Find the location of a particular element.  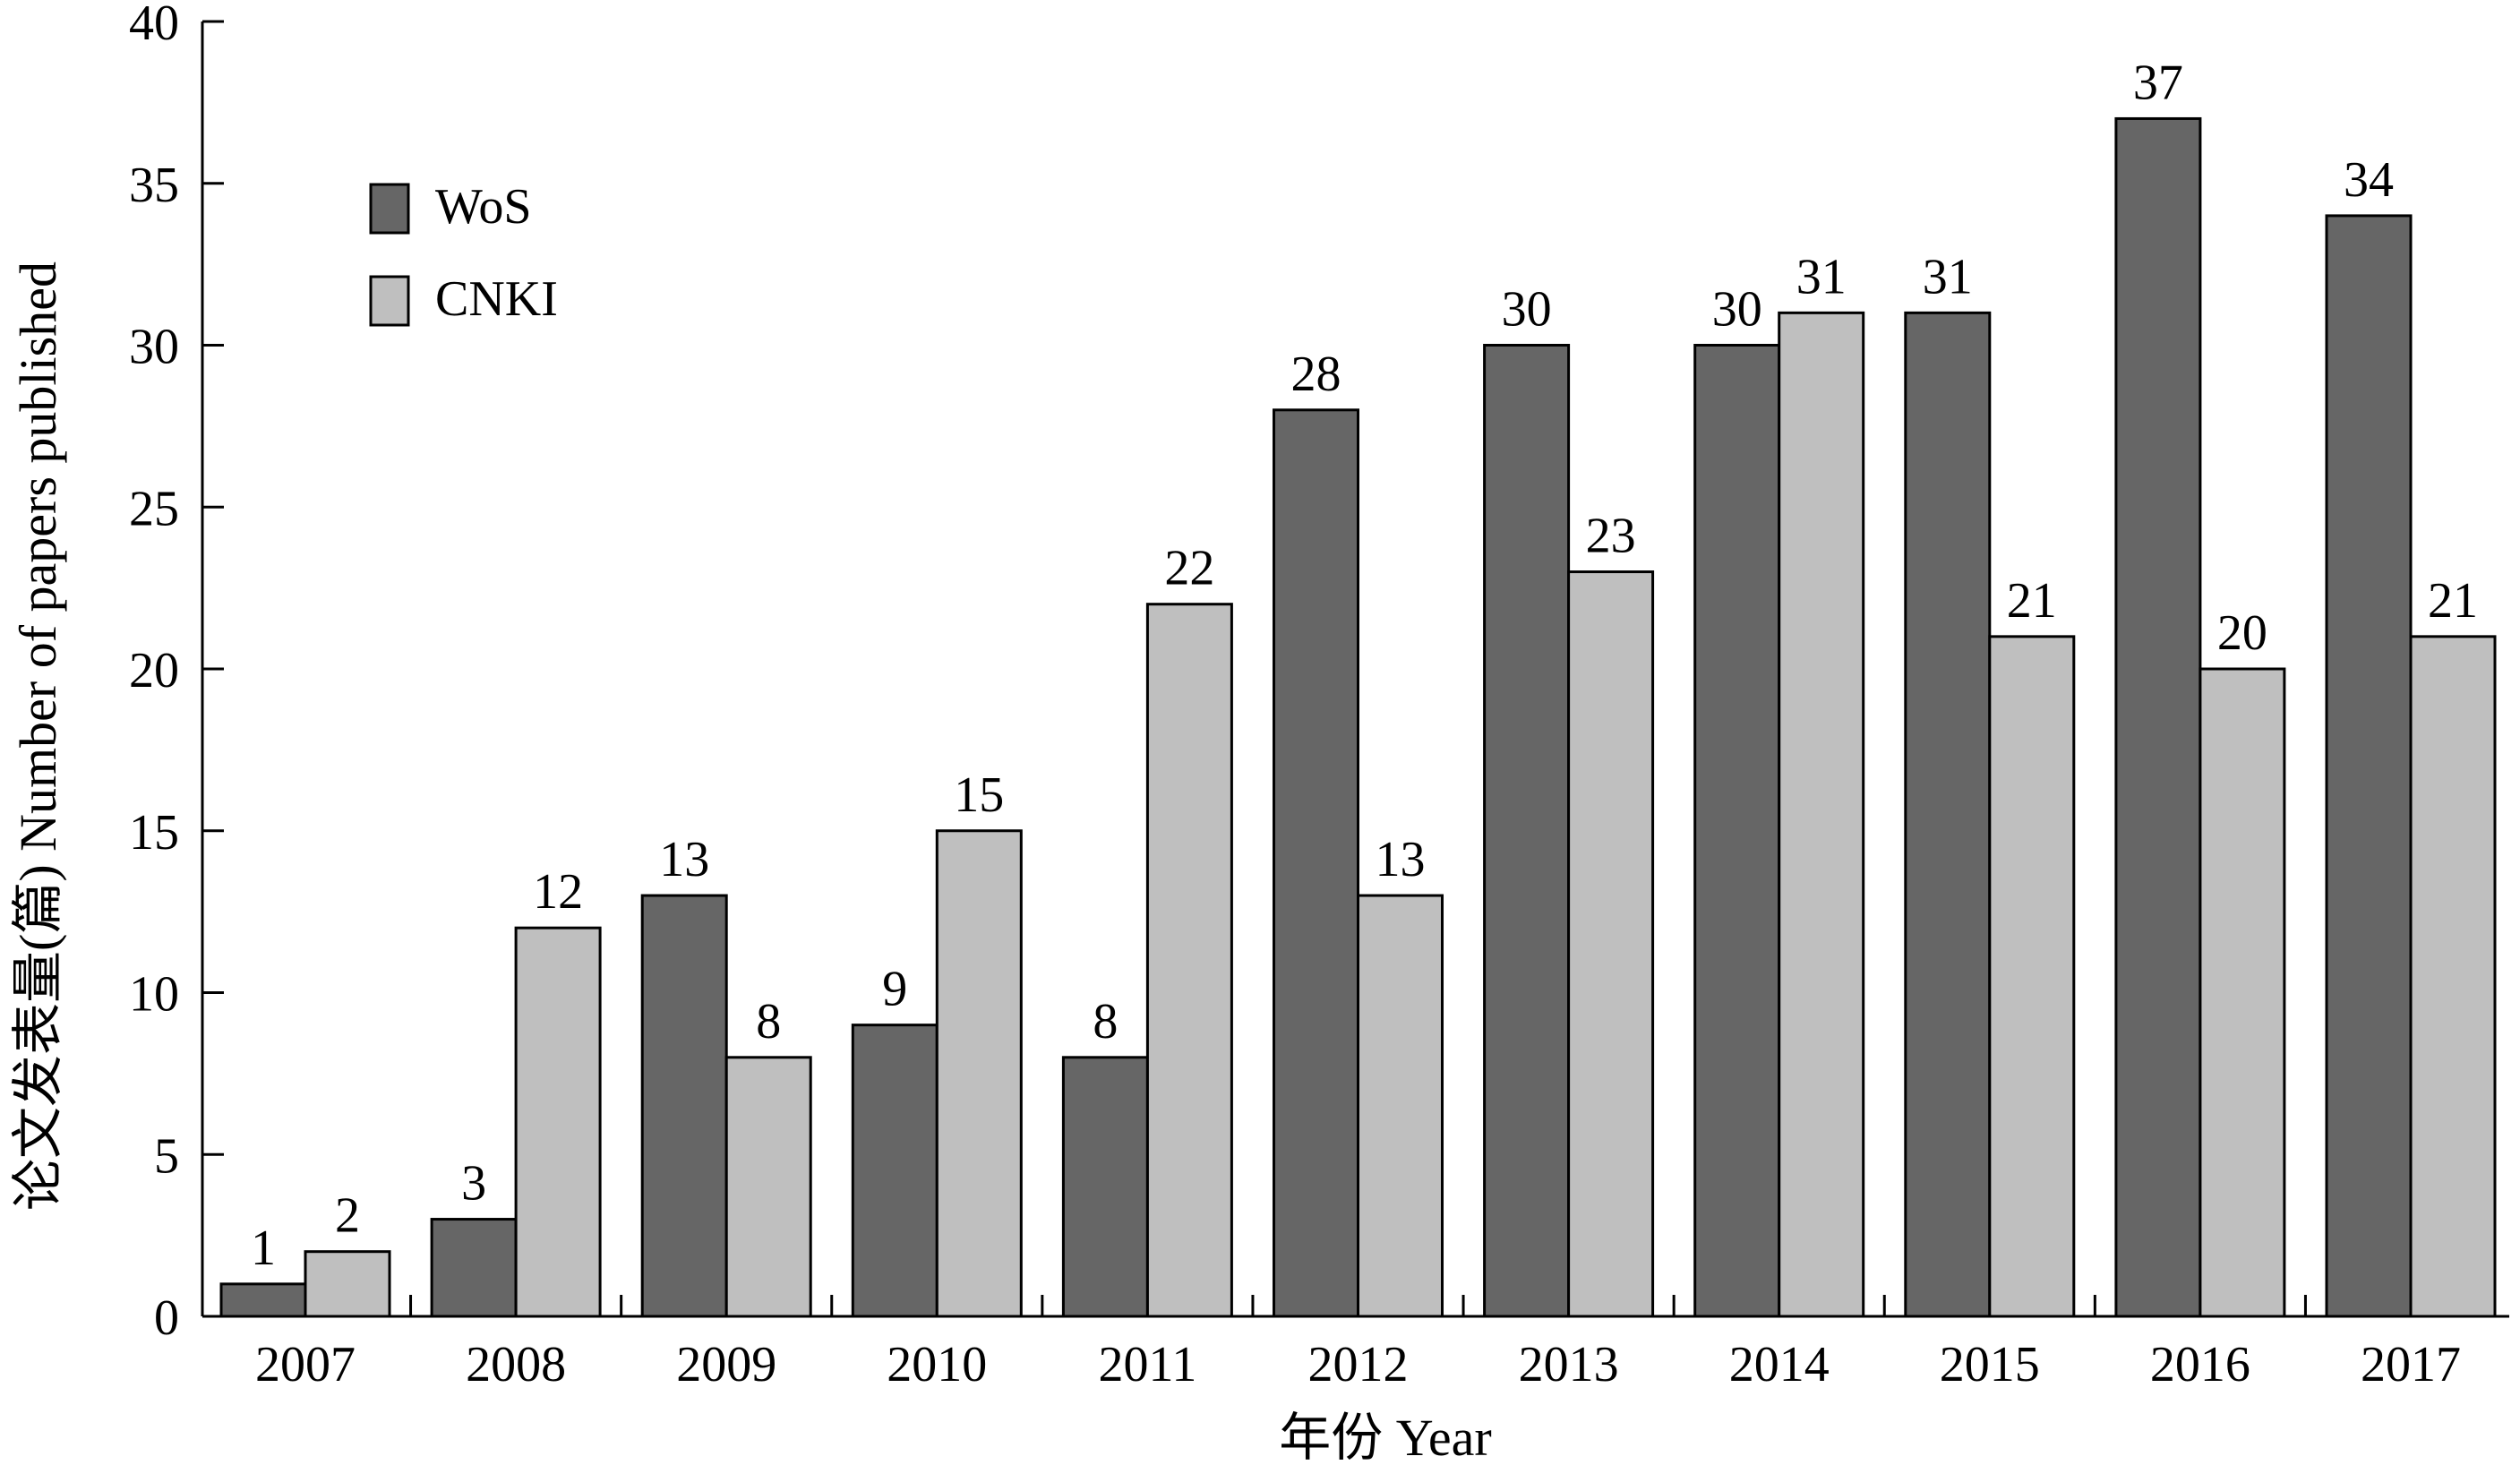

data-label-wos-2015: 31 is located at coordinates (1948, 276).